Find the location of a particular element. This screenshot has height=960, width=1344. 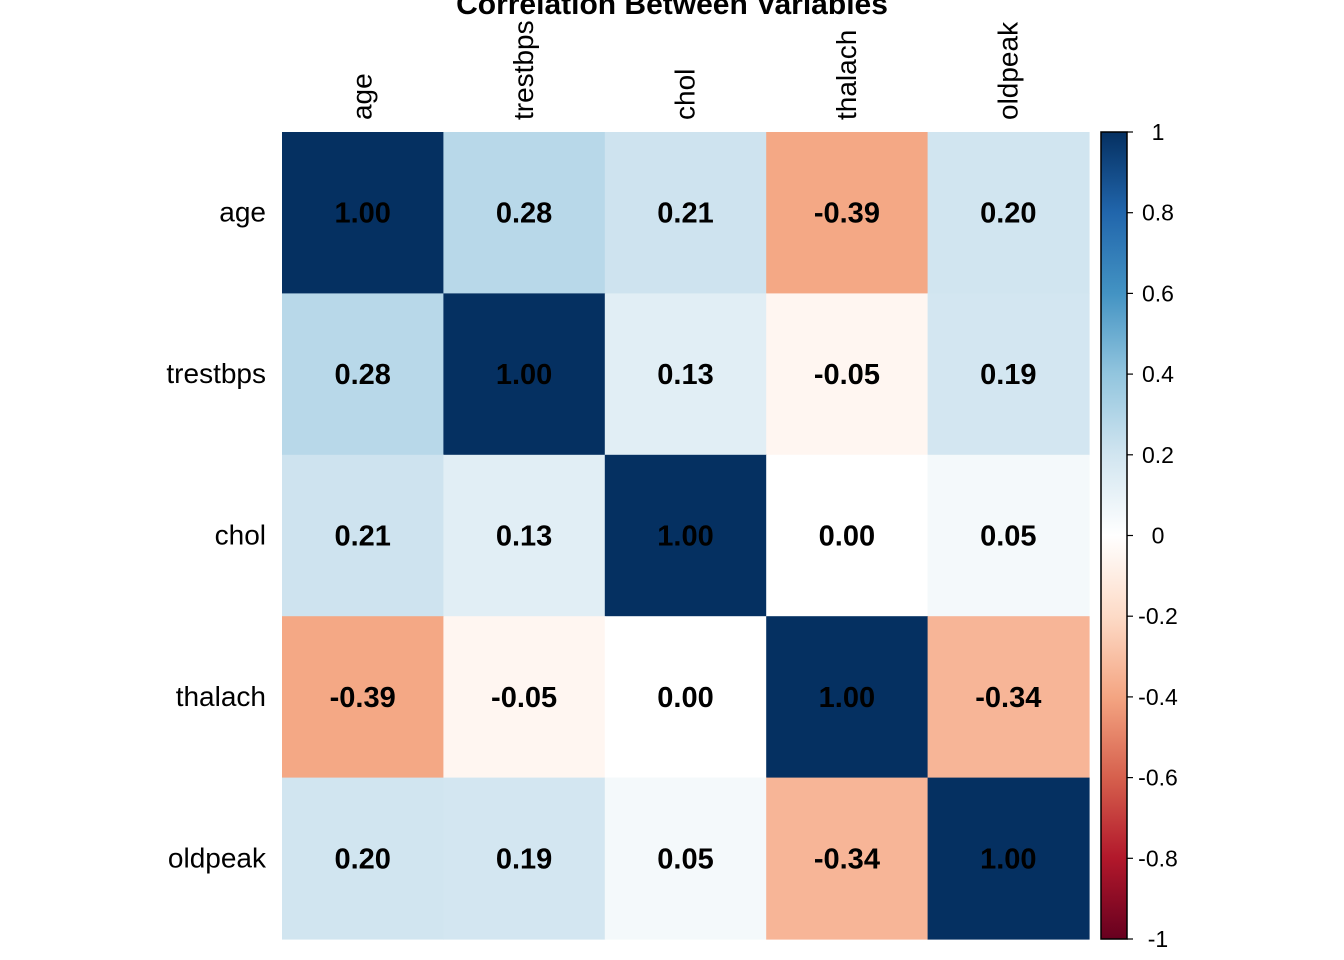

heatmap-cell-age-thalach is located at coordinates (847, 213).